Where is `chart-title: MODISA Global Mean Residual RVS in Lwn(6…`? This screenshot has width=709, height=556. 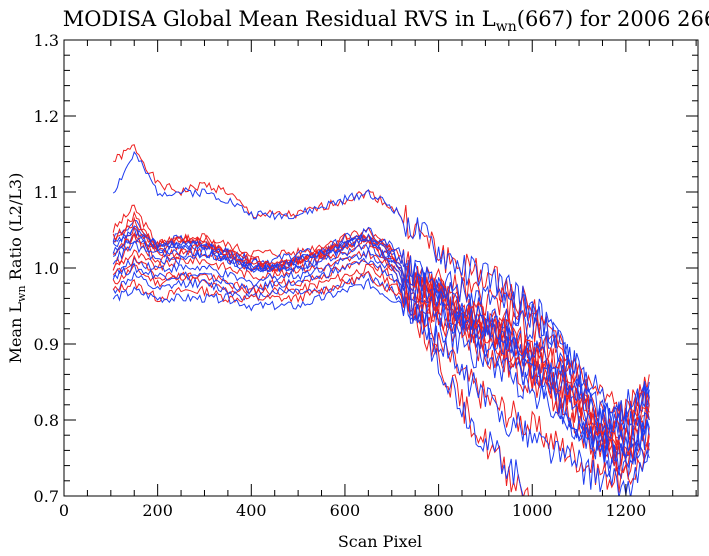 chart-title: MODISA Global Mean Residual RVS in Lwn(6… is located at coordinates (386, 21).